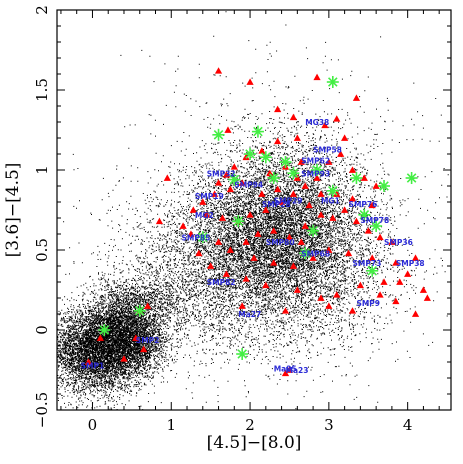 The image size is (463, 464). What do you see at coordinates (330, 201) in the screenshot?
I see `object-label: MG1` at bounding box center [330, 201].